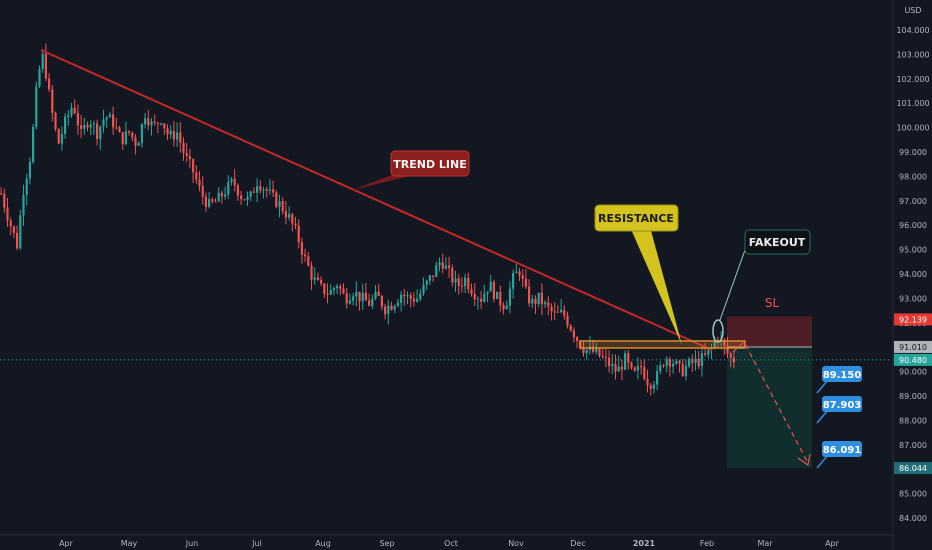  I want to click on price-tick: 88.000, so click(913, 420).